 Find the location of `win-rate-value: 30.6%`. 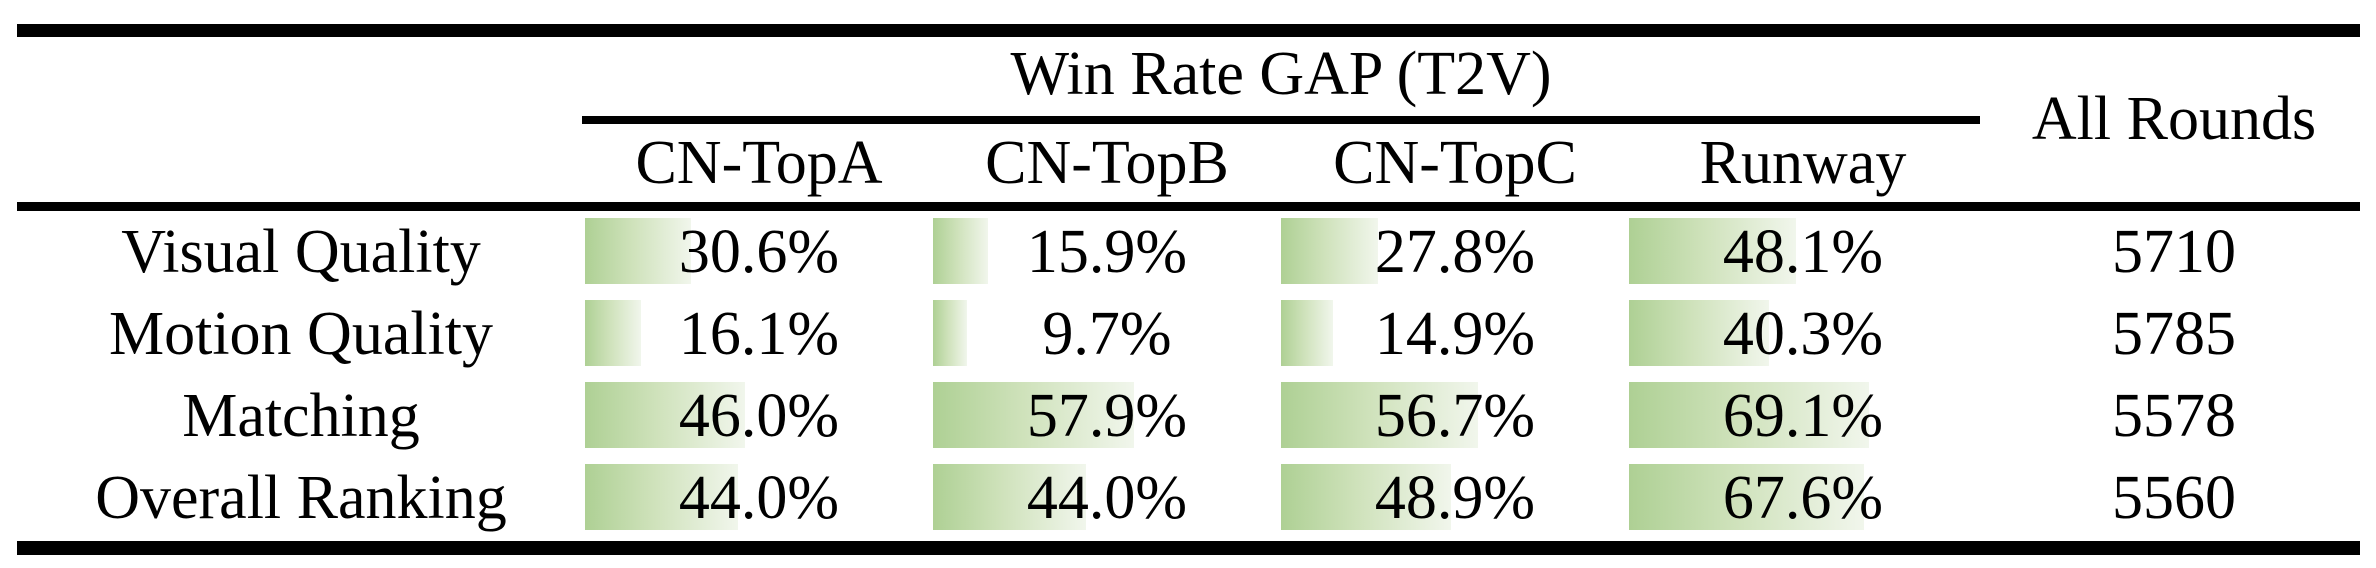

win-rate-value: 30.6% is located at coordinates (759, 252).